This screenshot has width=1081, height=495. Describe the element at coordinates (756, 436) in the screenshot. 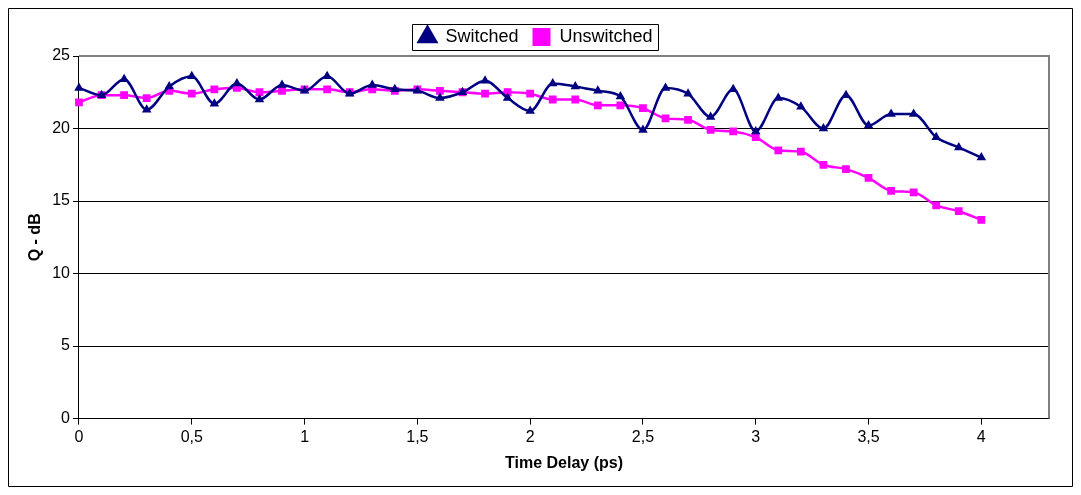

I see `x-tick-label: 3` at that location.